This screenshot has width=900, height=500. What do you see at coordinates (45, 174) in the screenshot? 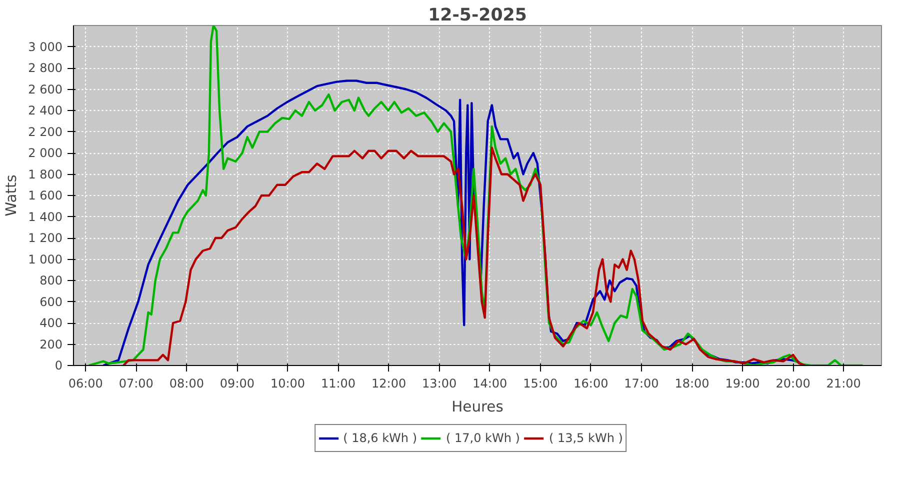
I see `y-tick-label: 1 800` at bounding box center [45, 174].